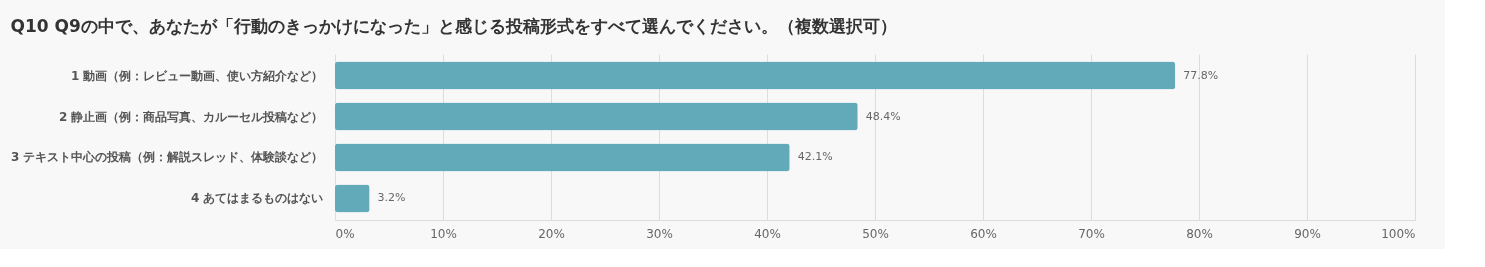 The width and height of the screenshot is (1485, 267). What do you see at coordinates (453, 26) in the screenshot?
I see `chart-title: Q10 Q9の中で、あなたが「行動のきっかけになった」と感じる投稿形式をすべて選んでください。（複数選択可）` at bounding box center [453, 26].